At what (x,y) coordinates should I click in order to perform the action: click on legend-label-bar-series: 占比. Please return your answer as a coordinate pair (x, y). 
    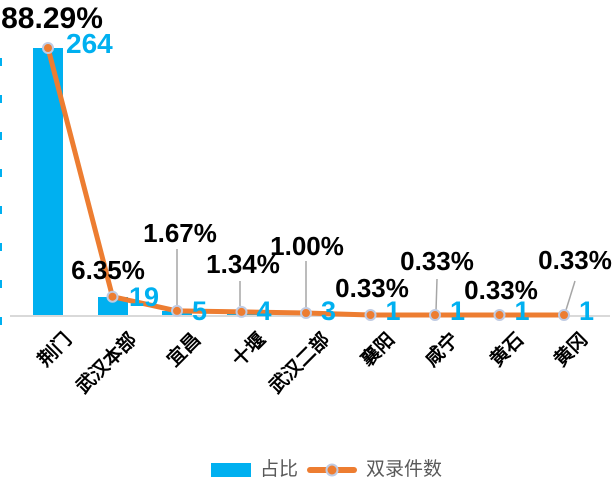
    Looking at the image, I should click on (278, 469).